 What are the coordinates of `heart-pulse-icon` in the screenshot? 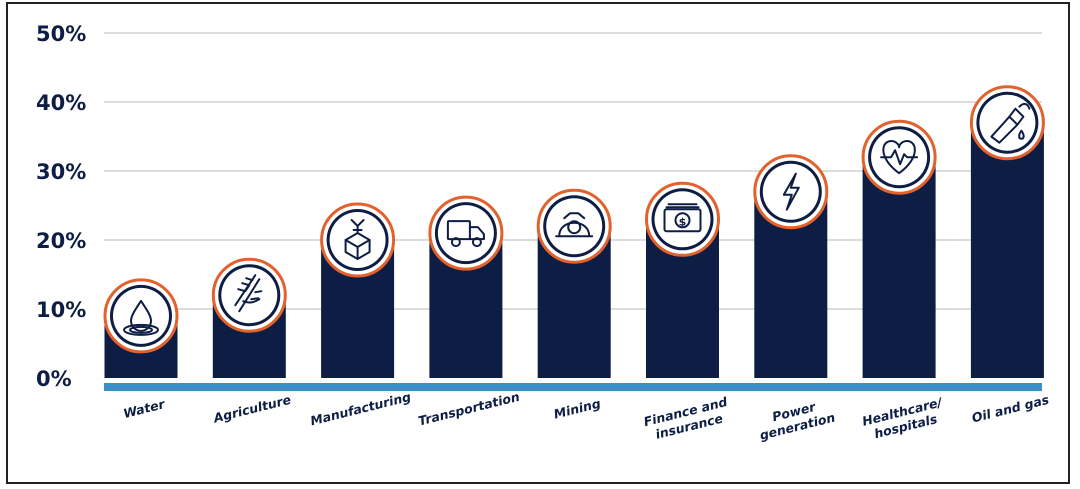 It's located at (899, 157).